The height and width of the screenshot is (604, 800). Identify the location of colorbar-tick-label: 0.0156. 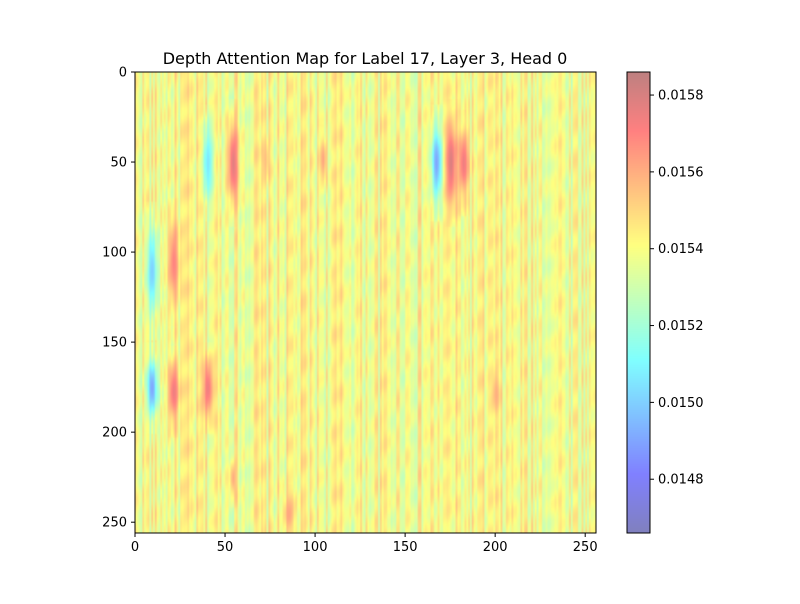
(681, 172).